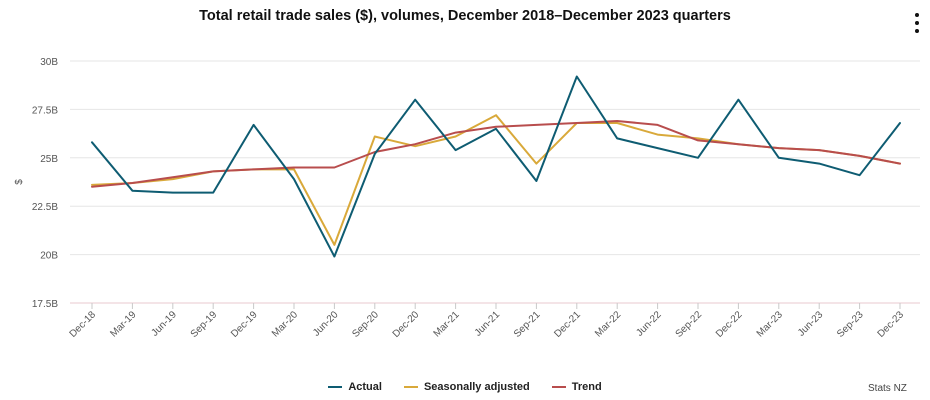  I want to click on x-tick-label: Dec-23, so click(891, 324).